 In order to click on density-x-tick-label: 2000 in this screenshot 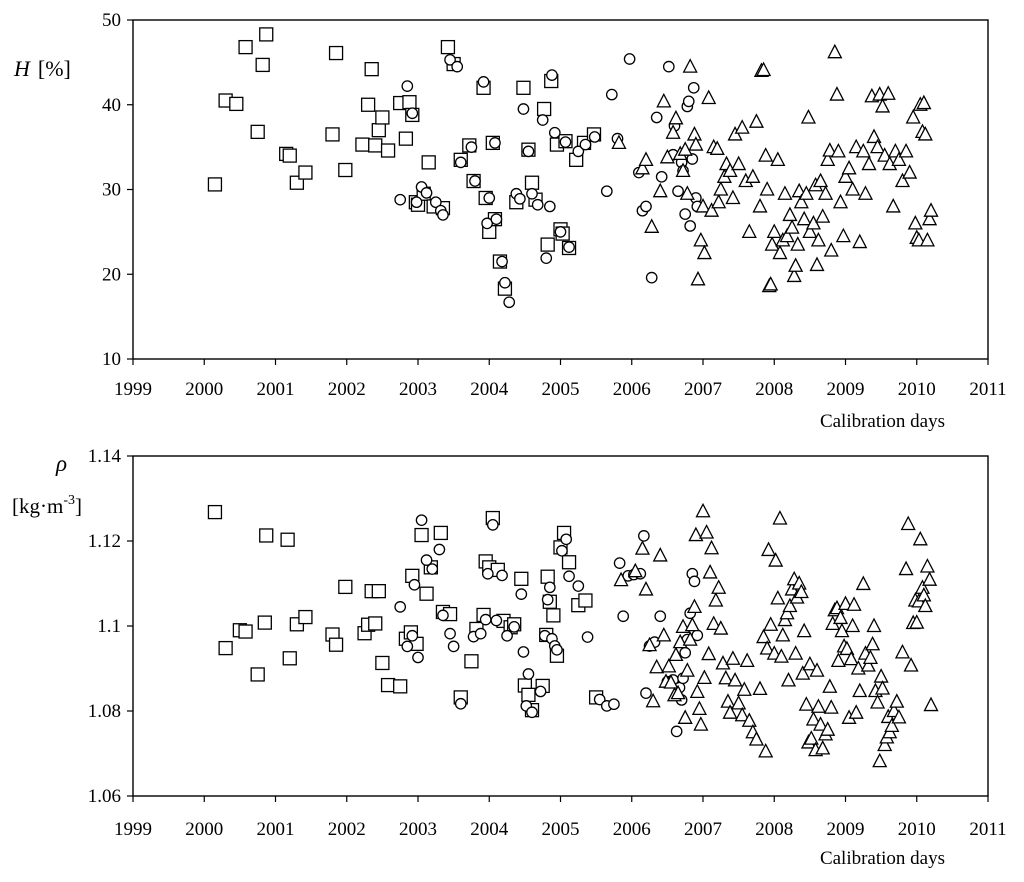, I will do `click(204, 829)`.